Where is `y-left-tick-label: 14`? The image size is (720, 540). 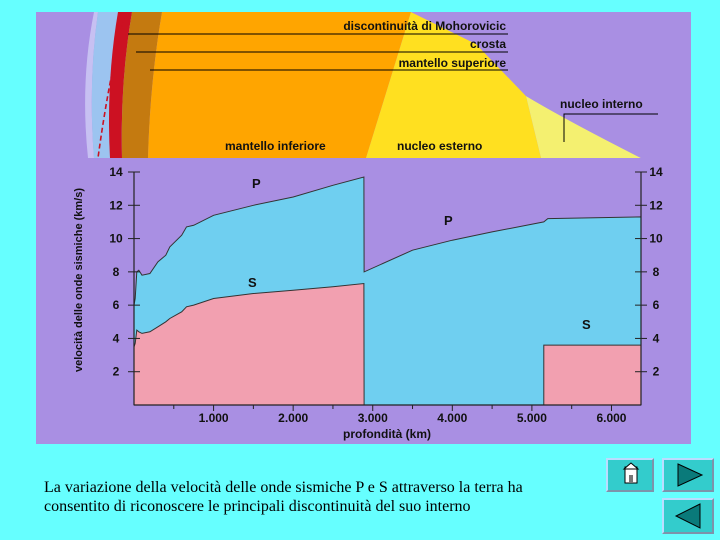
y-left-tick-label: 14 is located at coordinates (116, 172).